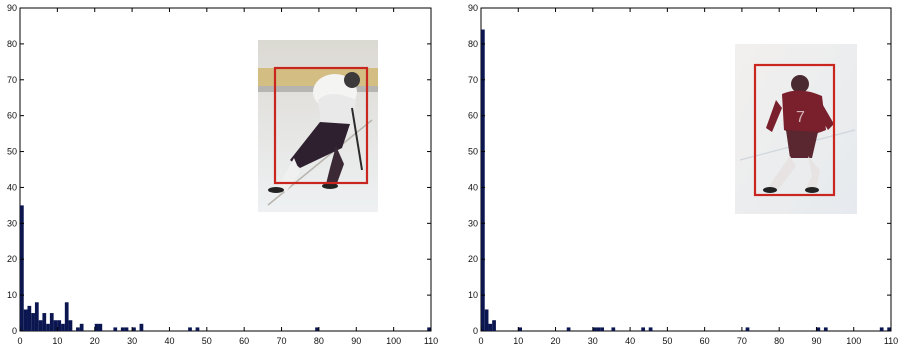 The image size is (905, 351). Describe the element at coordinates (12, 187) in the screenshot. I see `left-y-tick-label: 40` at that location.